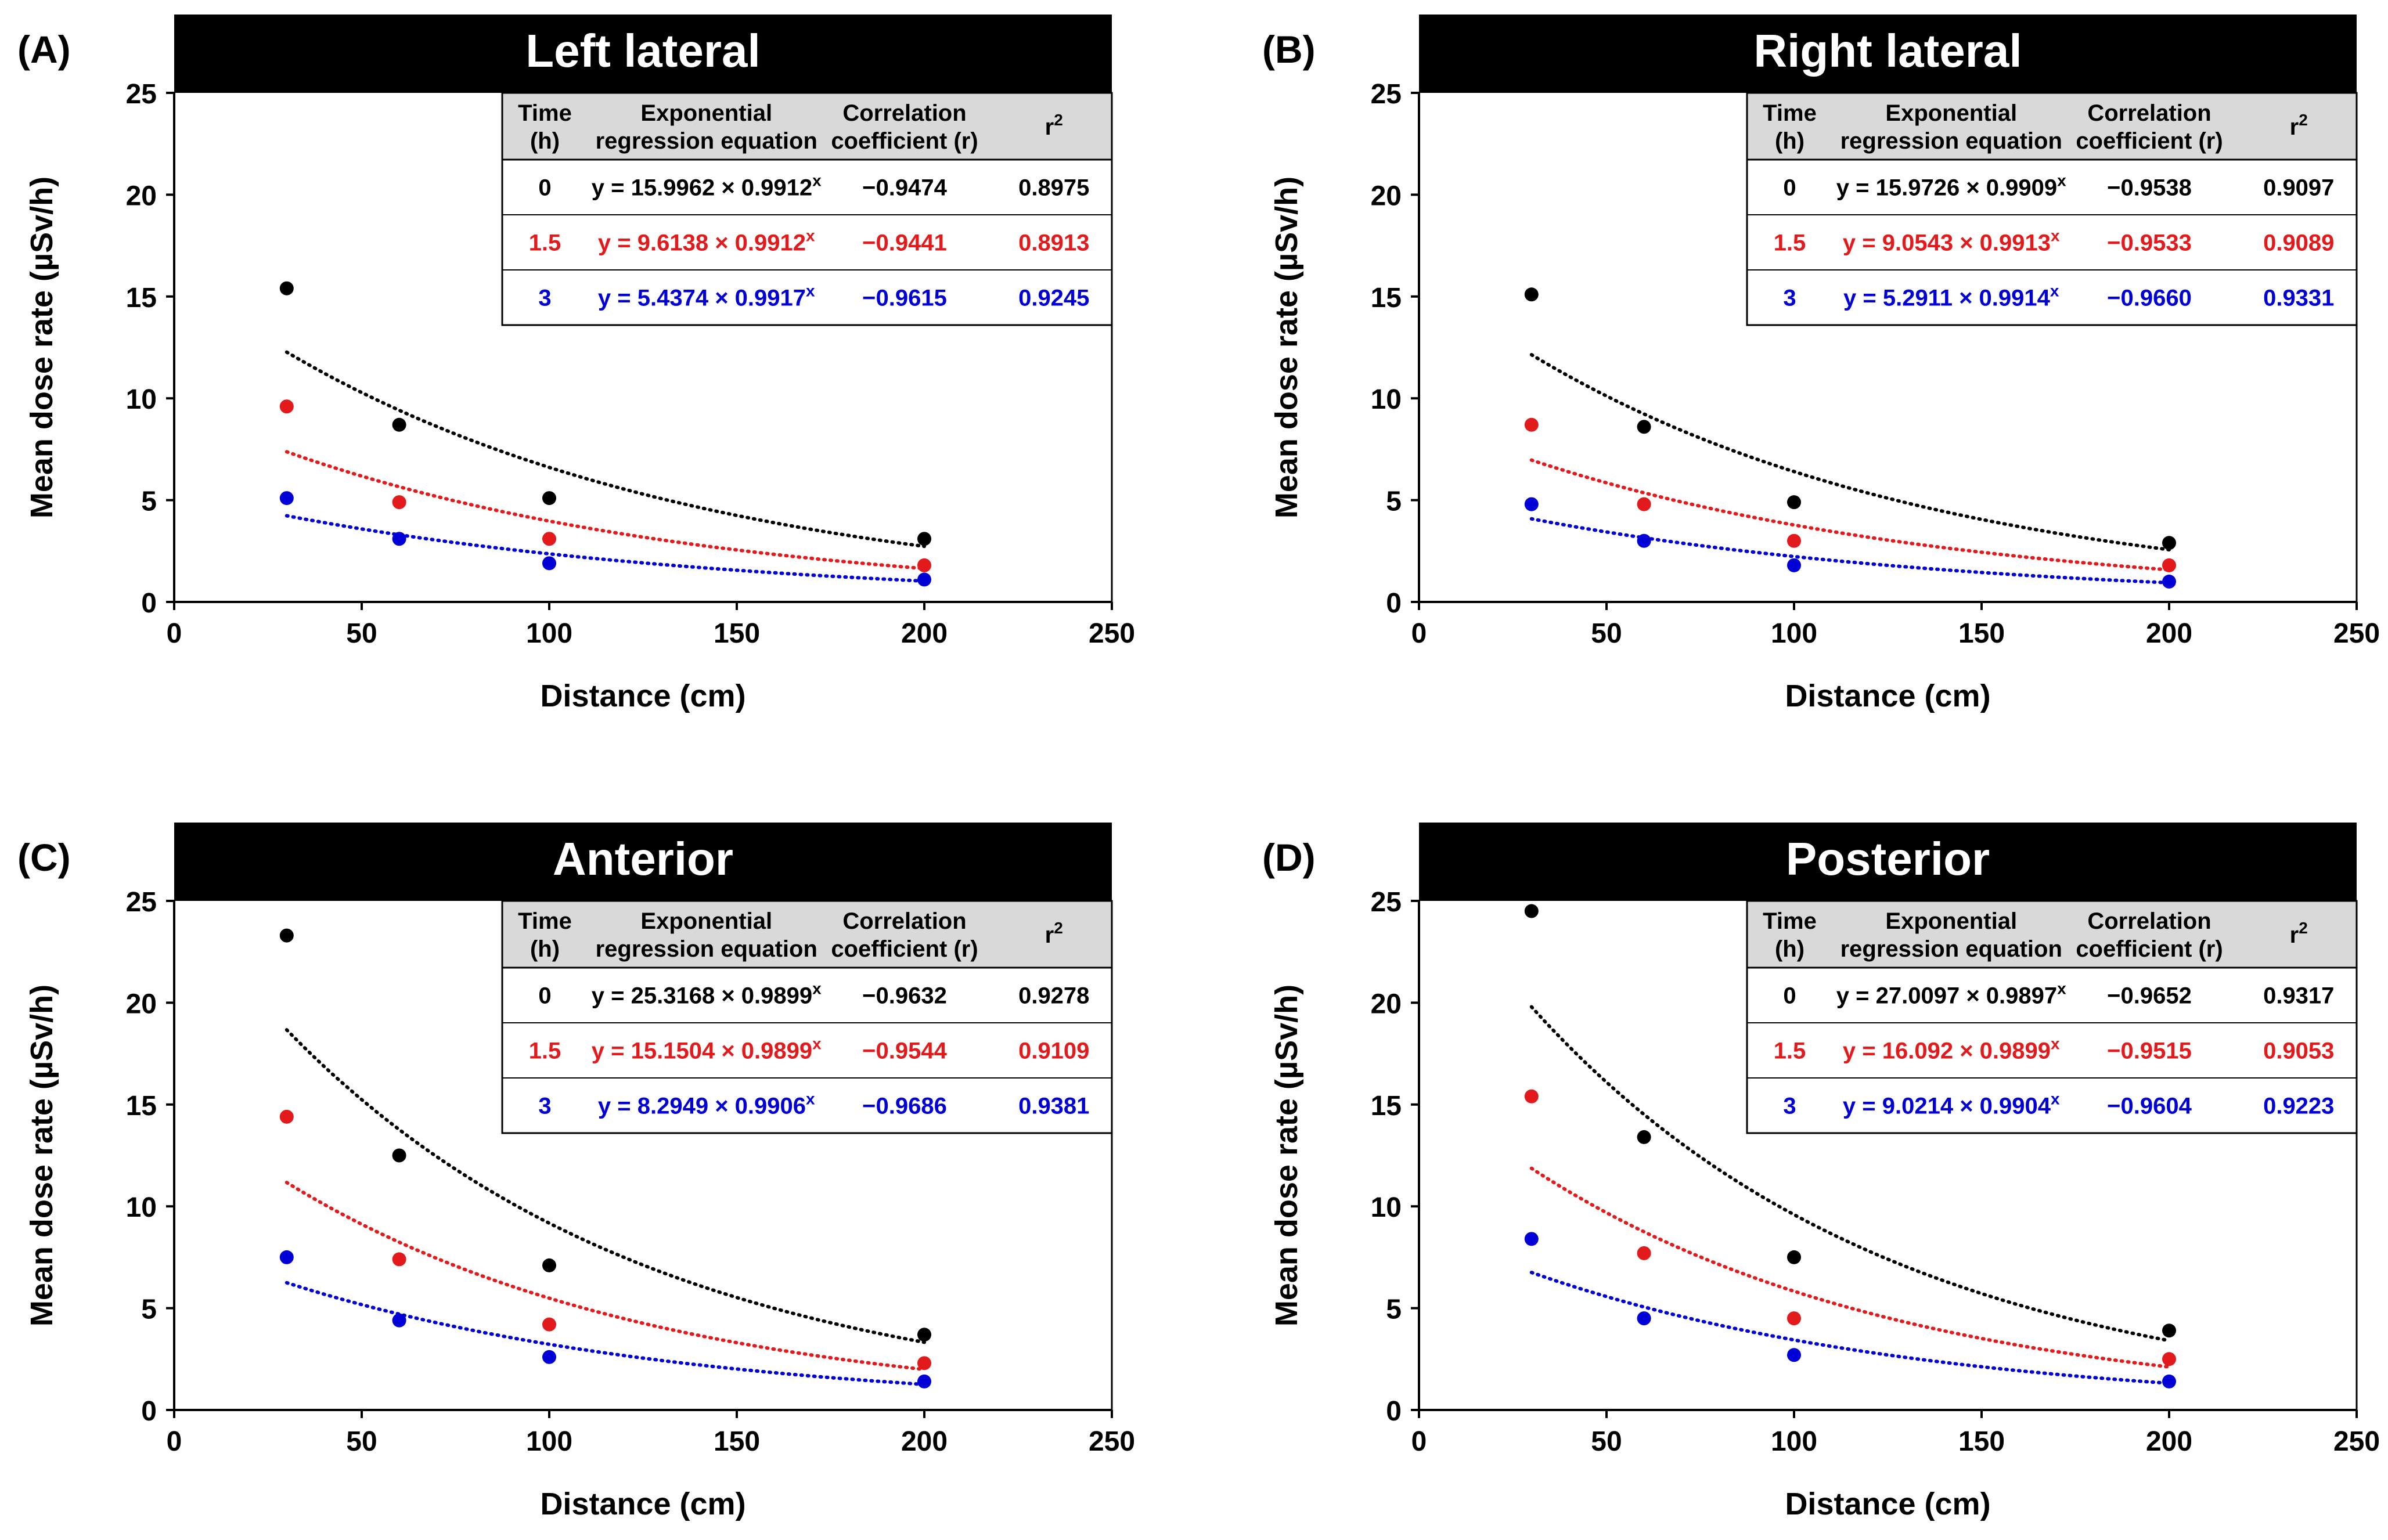 Image resolution: width=2388 pixels, height=1540 pixels. Describe the element at coordinates (2169, 1441) in the screenshot. I see `x-tick-label: 200` at that location.